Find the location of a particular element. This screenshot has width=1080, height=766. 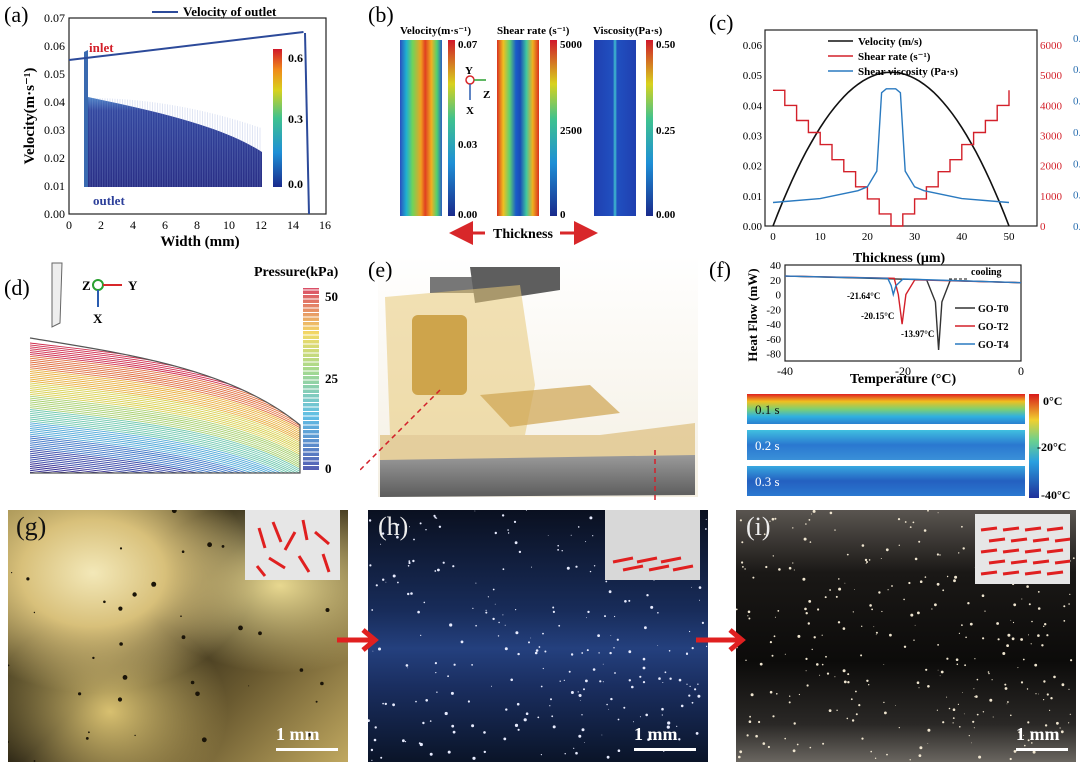

x-tick-label: -40 is located at coordinates (785, 371).